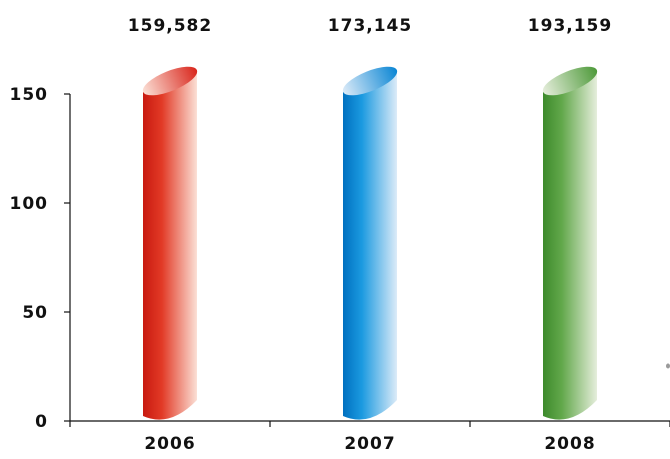  I want to click on data-labels: 159,582 173,145 193,159, so click(370, 26).